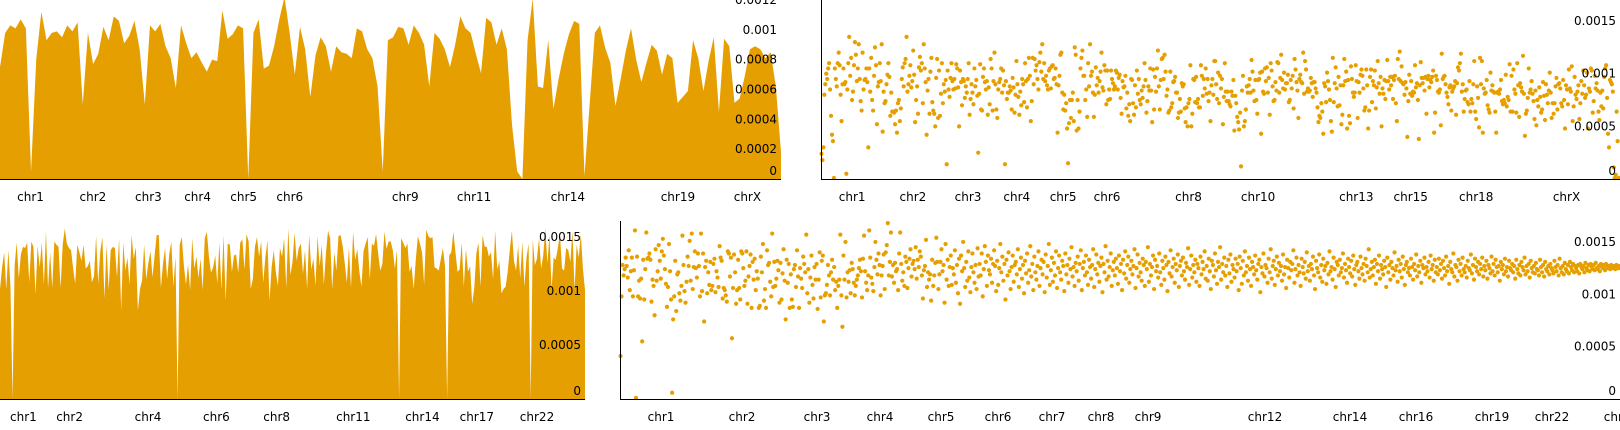 Image resolution: width=1620 pixels, height=430 pixels. I want to click on x-tick-label: chr5, so click(1063, 197).